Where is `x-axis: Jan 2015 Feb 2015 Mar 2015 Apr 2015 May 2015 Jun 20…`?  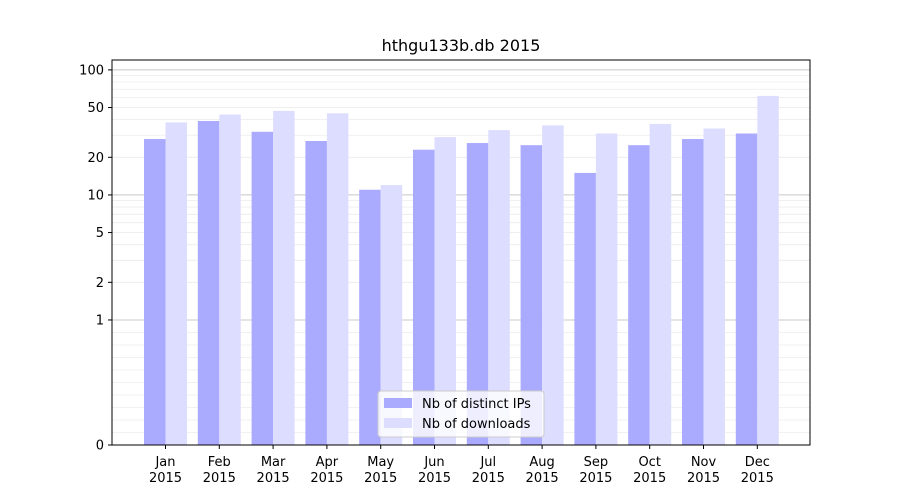
x-axis: Jan 2015 Feb 2015 Mar 2015 Apr 2015 May 2015 Jun 20… is located at coordinates (461, 465).